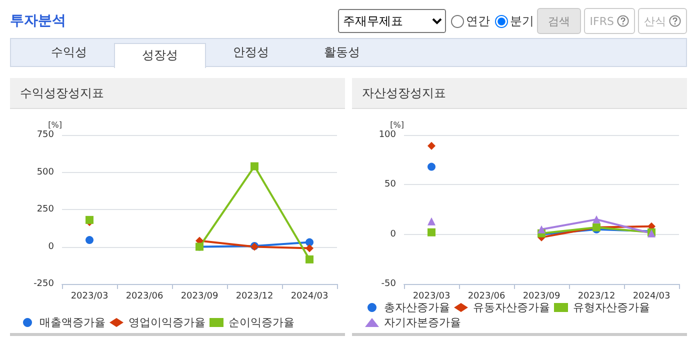  I want to click on legend-label: 총자산증가율, so click(417, 307).